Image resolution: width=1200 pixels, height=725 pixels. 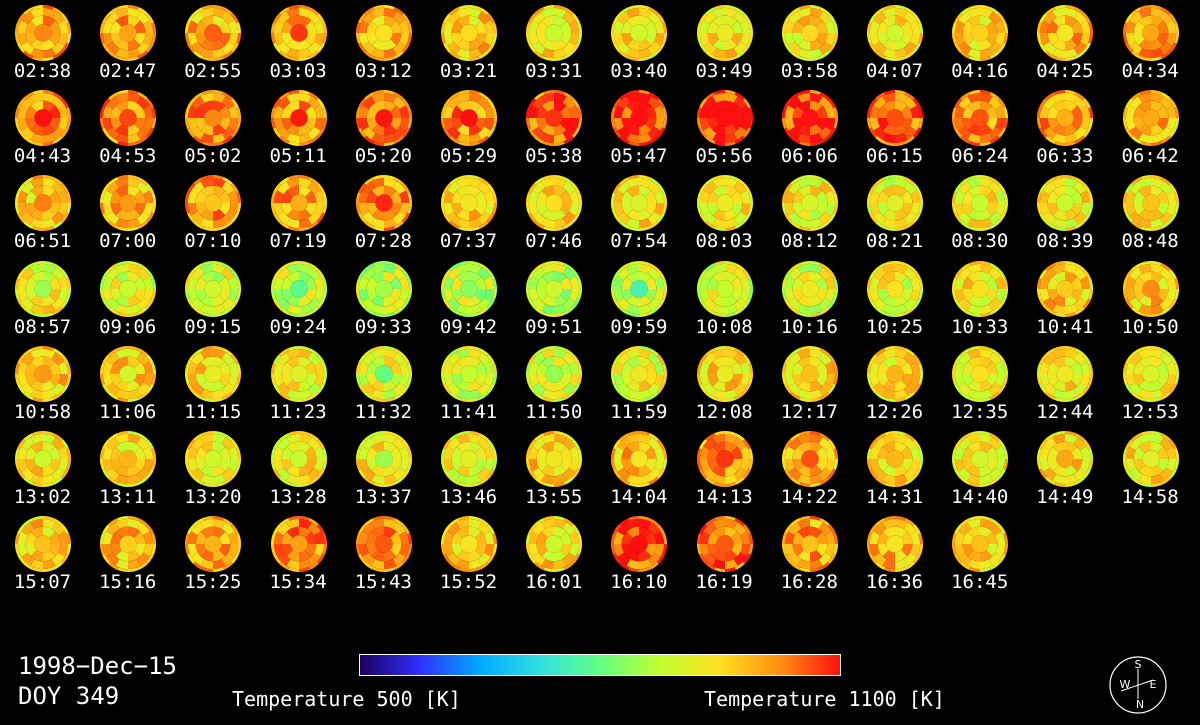 What do you see at coordinates (1150, 241) in the screenshot?
I see `time-label: 08:48` at bounding box center [1150, 241].